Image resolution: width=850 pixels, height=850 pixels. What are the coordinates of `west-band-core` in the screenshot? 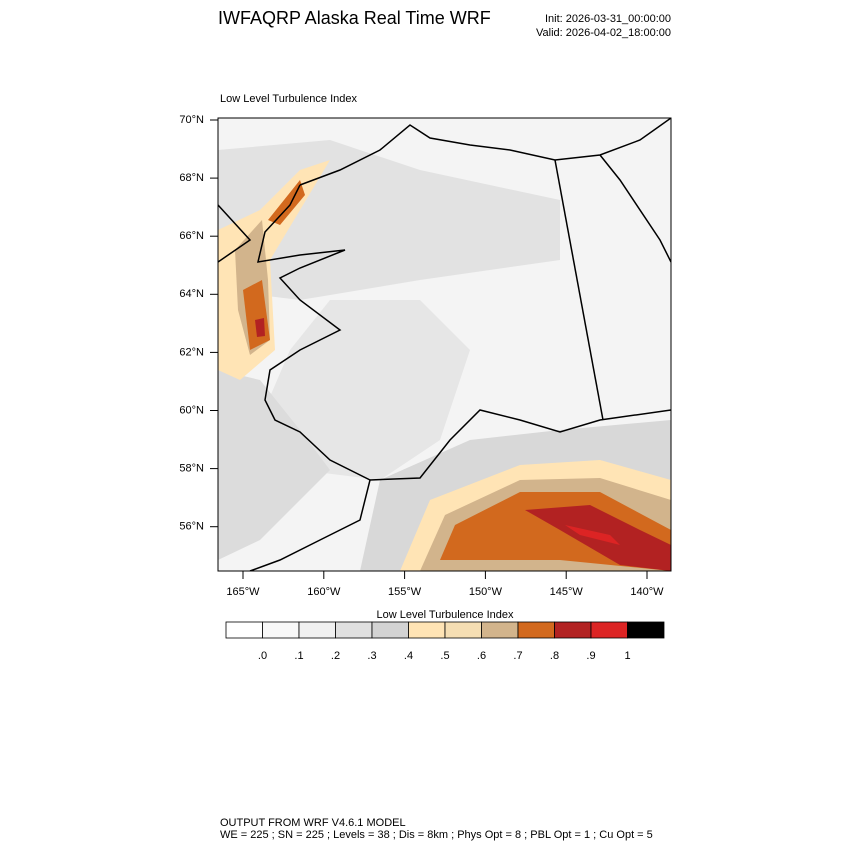 It's located at (260, 327).